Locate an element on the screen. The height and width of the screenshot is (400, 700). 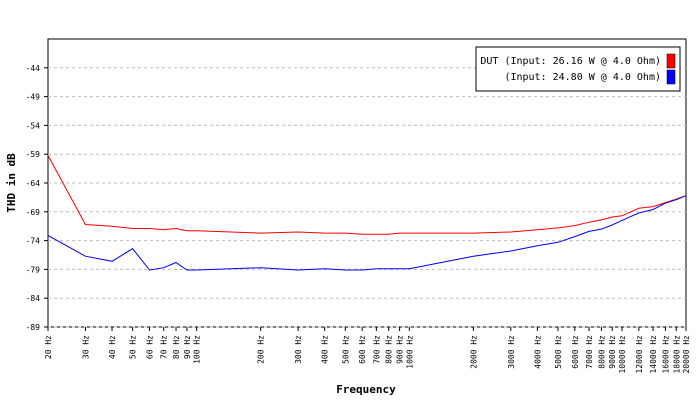
x-tick-label: 200 Hz is located at coordinates (261, 349).